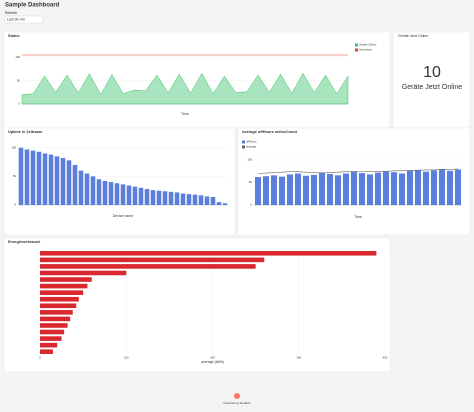  What do you see at coordinates (24, 242) in the screenshot?
I see `chart-title: Energieverbrauch` at bounding box center [24, 242].